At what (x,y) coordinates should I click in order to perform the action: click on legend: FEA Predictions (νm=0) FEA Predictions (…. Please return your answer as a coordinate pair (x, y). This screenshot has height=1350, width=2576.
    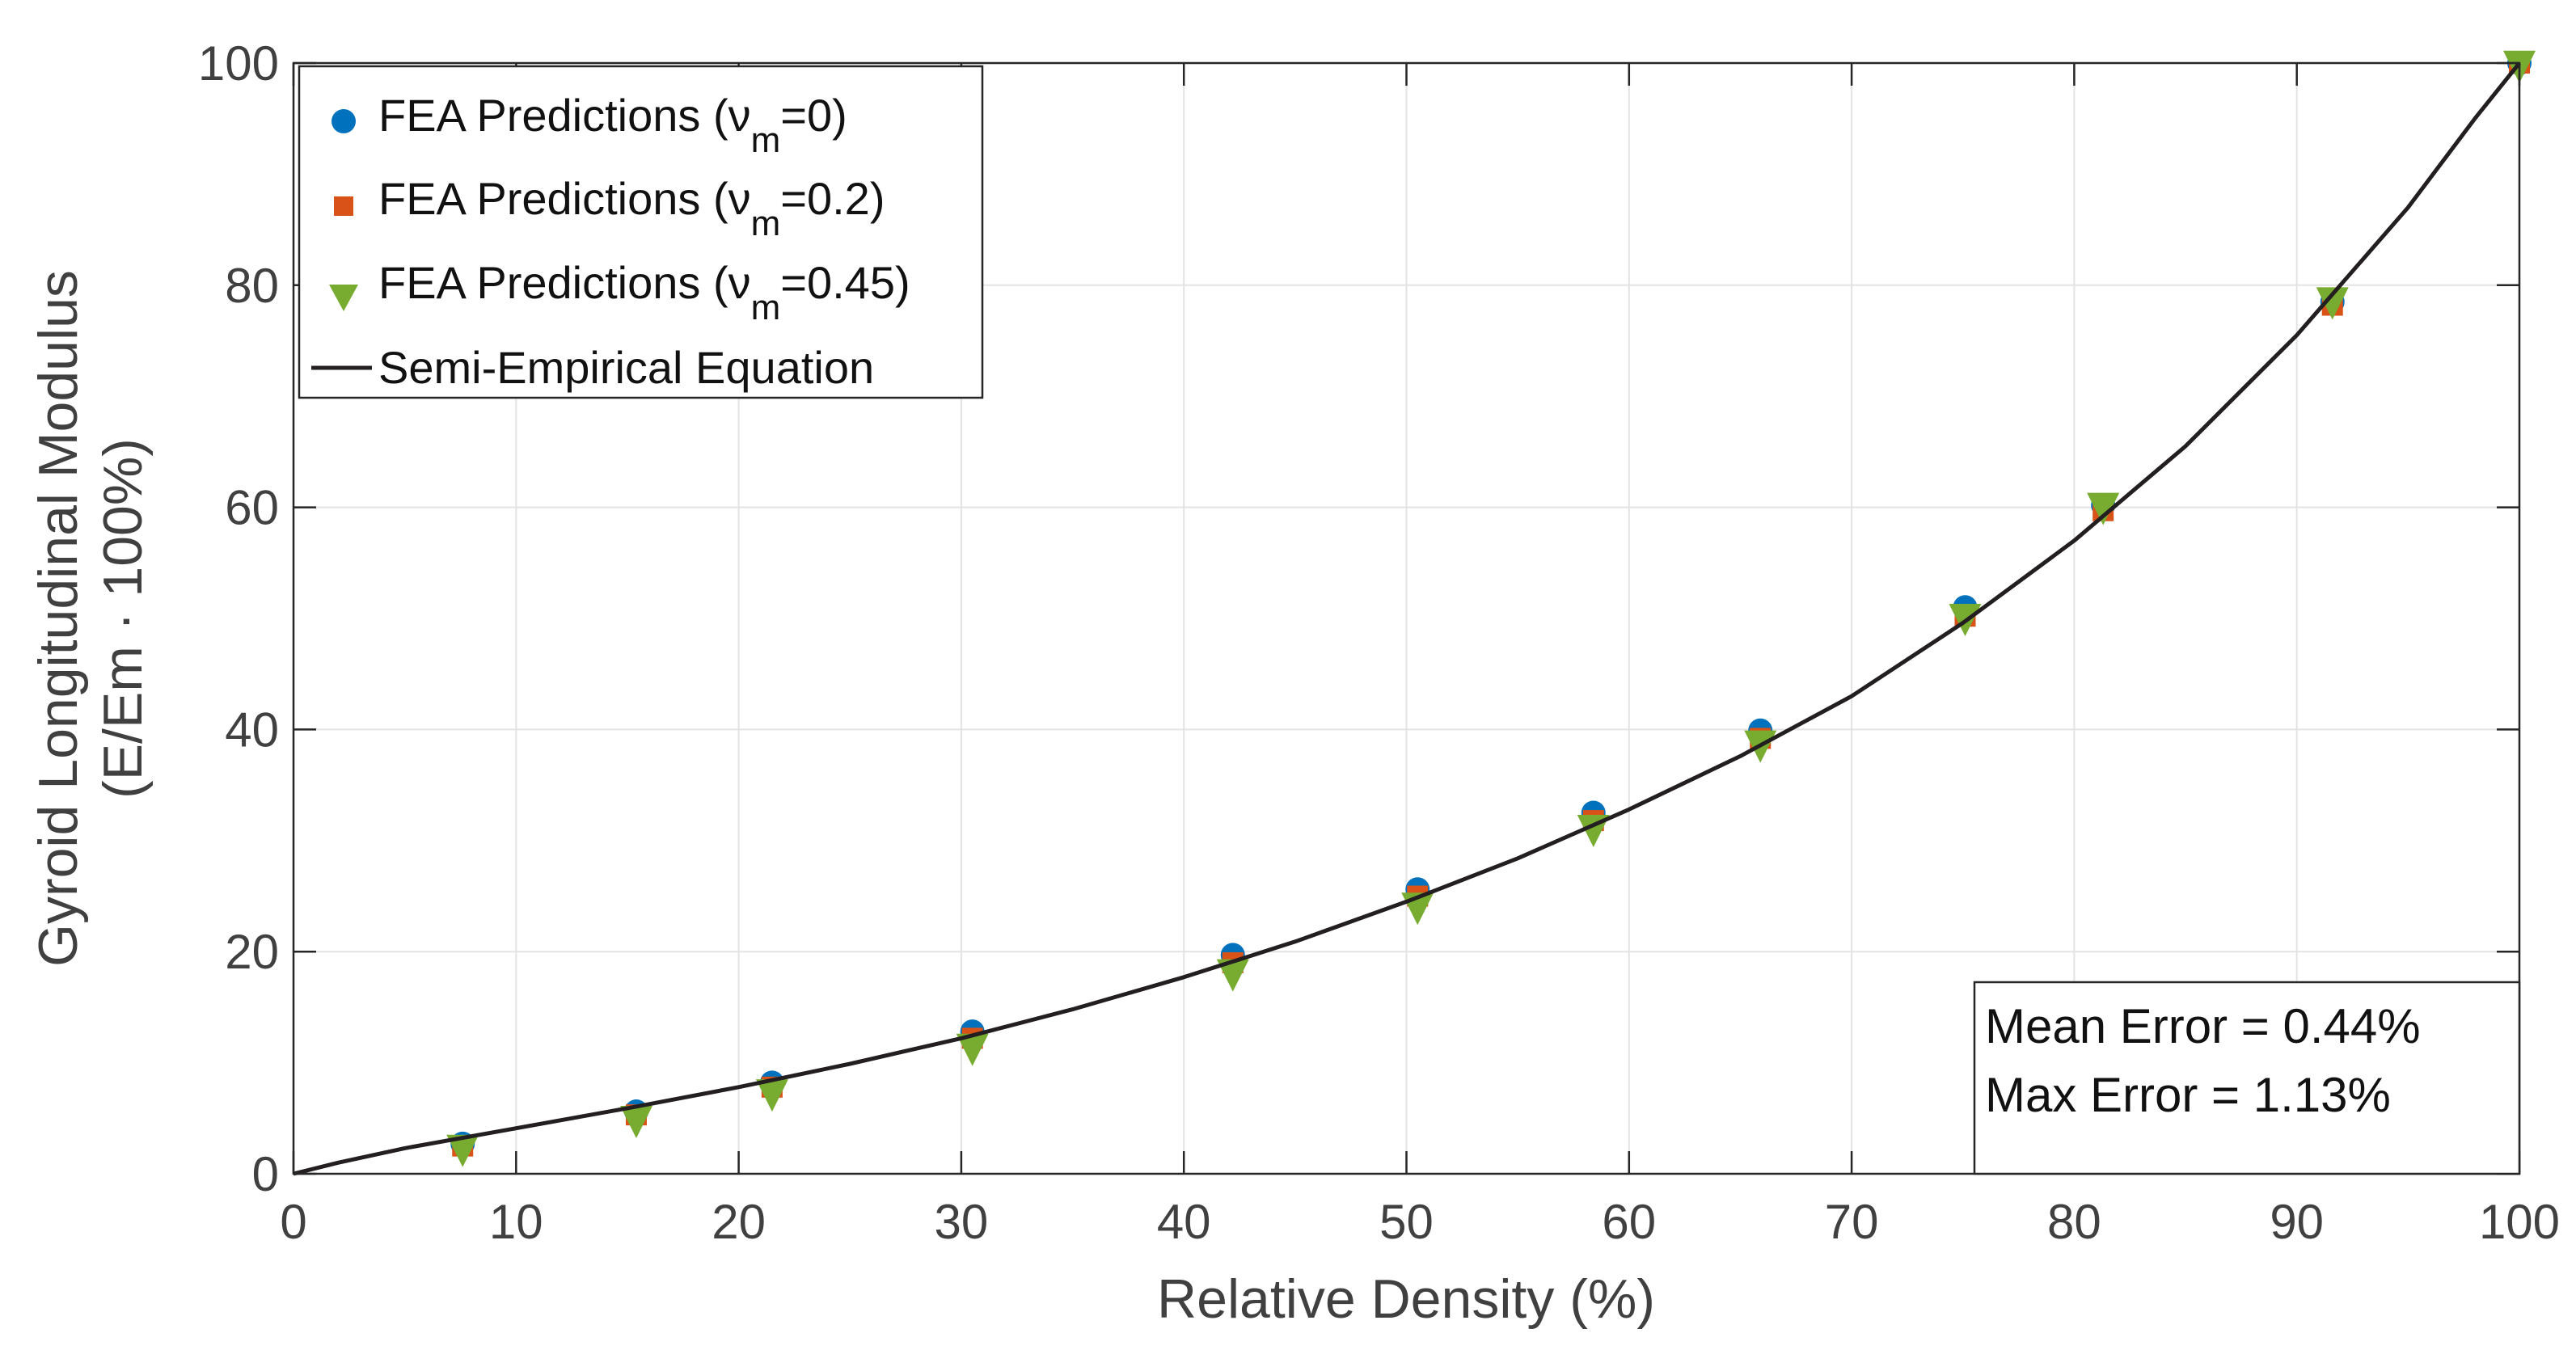
    Looking at the image, I should click on (641, 232).